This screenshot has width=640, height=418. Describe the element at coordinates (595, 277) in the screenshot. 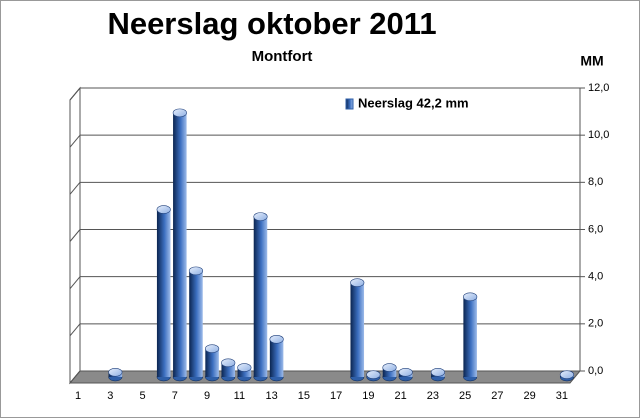

I see `y-tick-label: 4,0` at that location.